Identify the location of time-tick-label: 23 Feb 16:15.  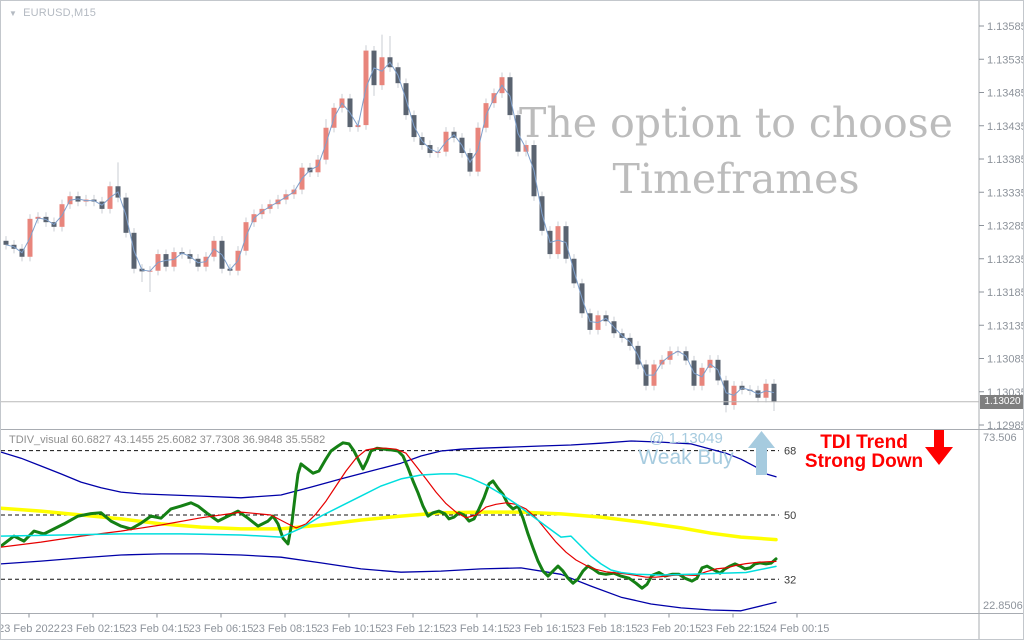
(541, 629).